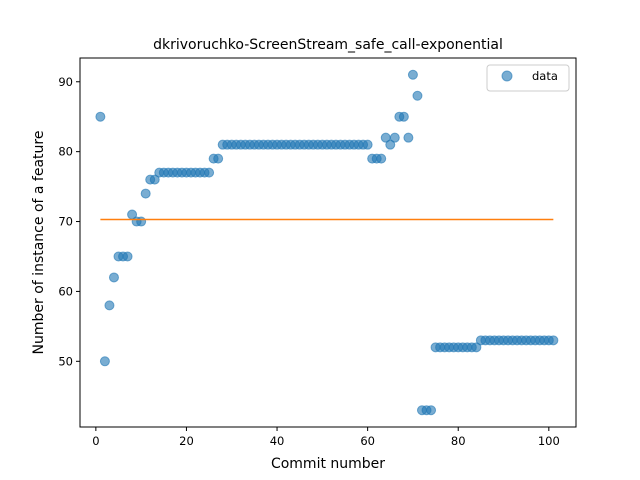  Describe the element at coordinates (39, 243) in the screenshot. I see `y-axis-label: Number of instance of a feature` at that location.